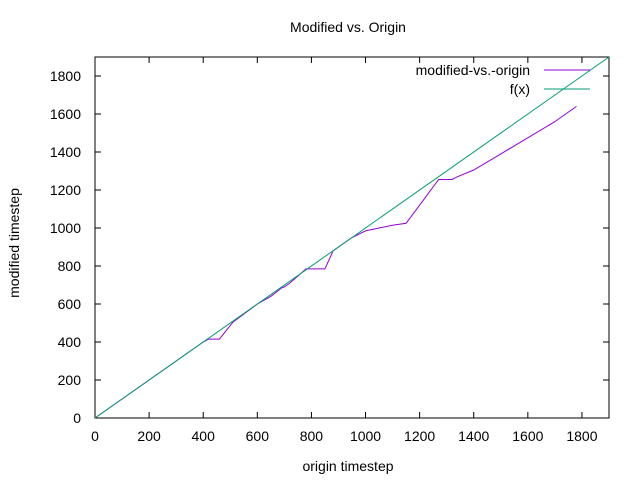 Image resolution: width=640 pixels, height=485 pixels. Describe the element at coordinates (149, 436) in the screenshot. I see `x-tick-label: 200` at that location.